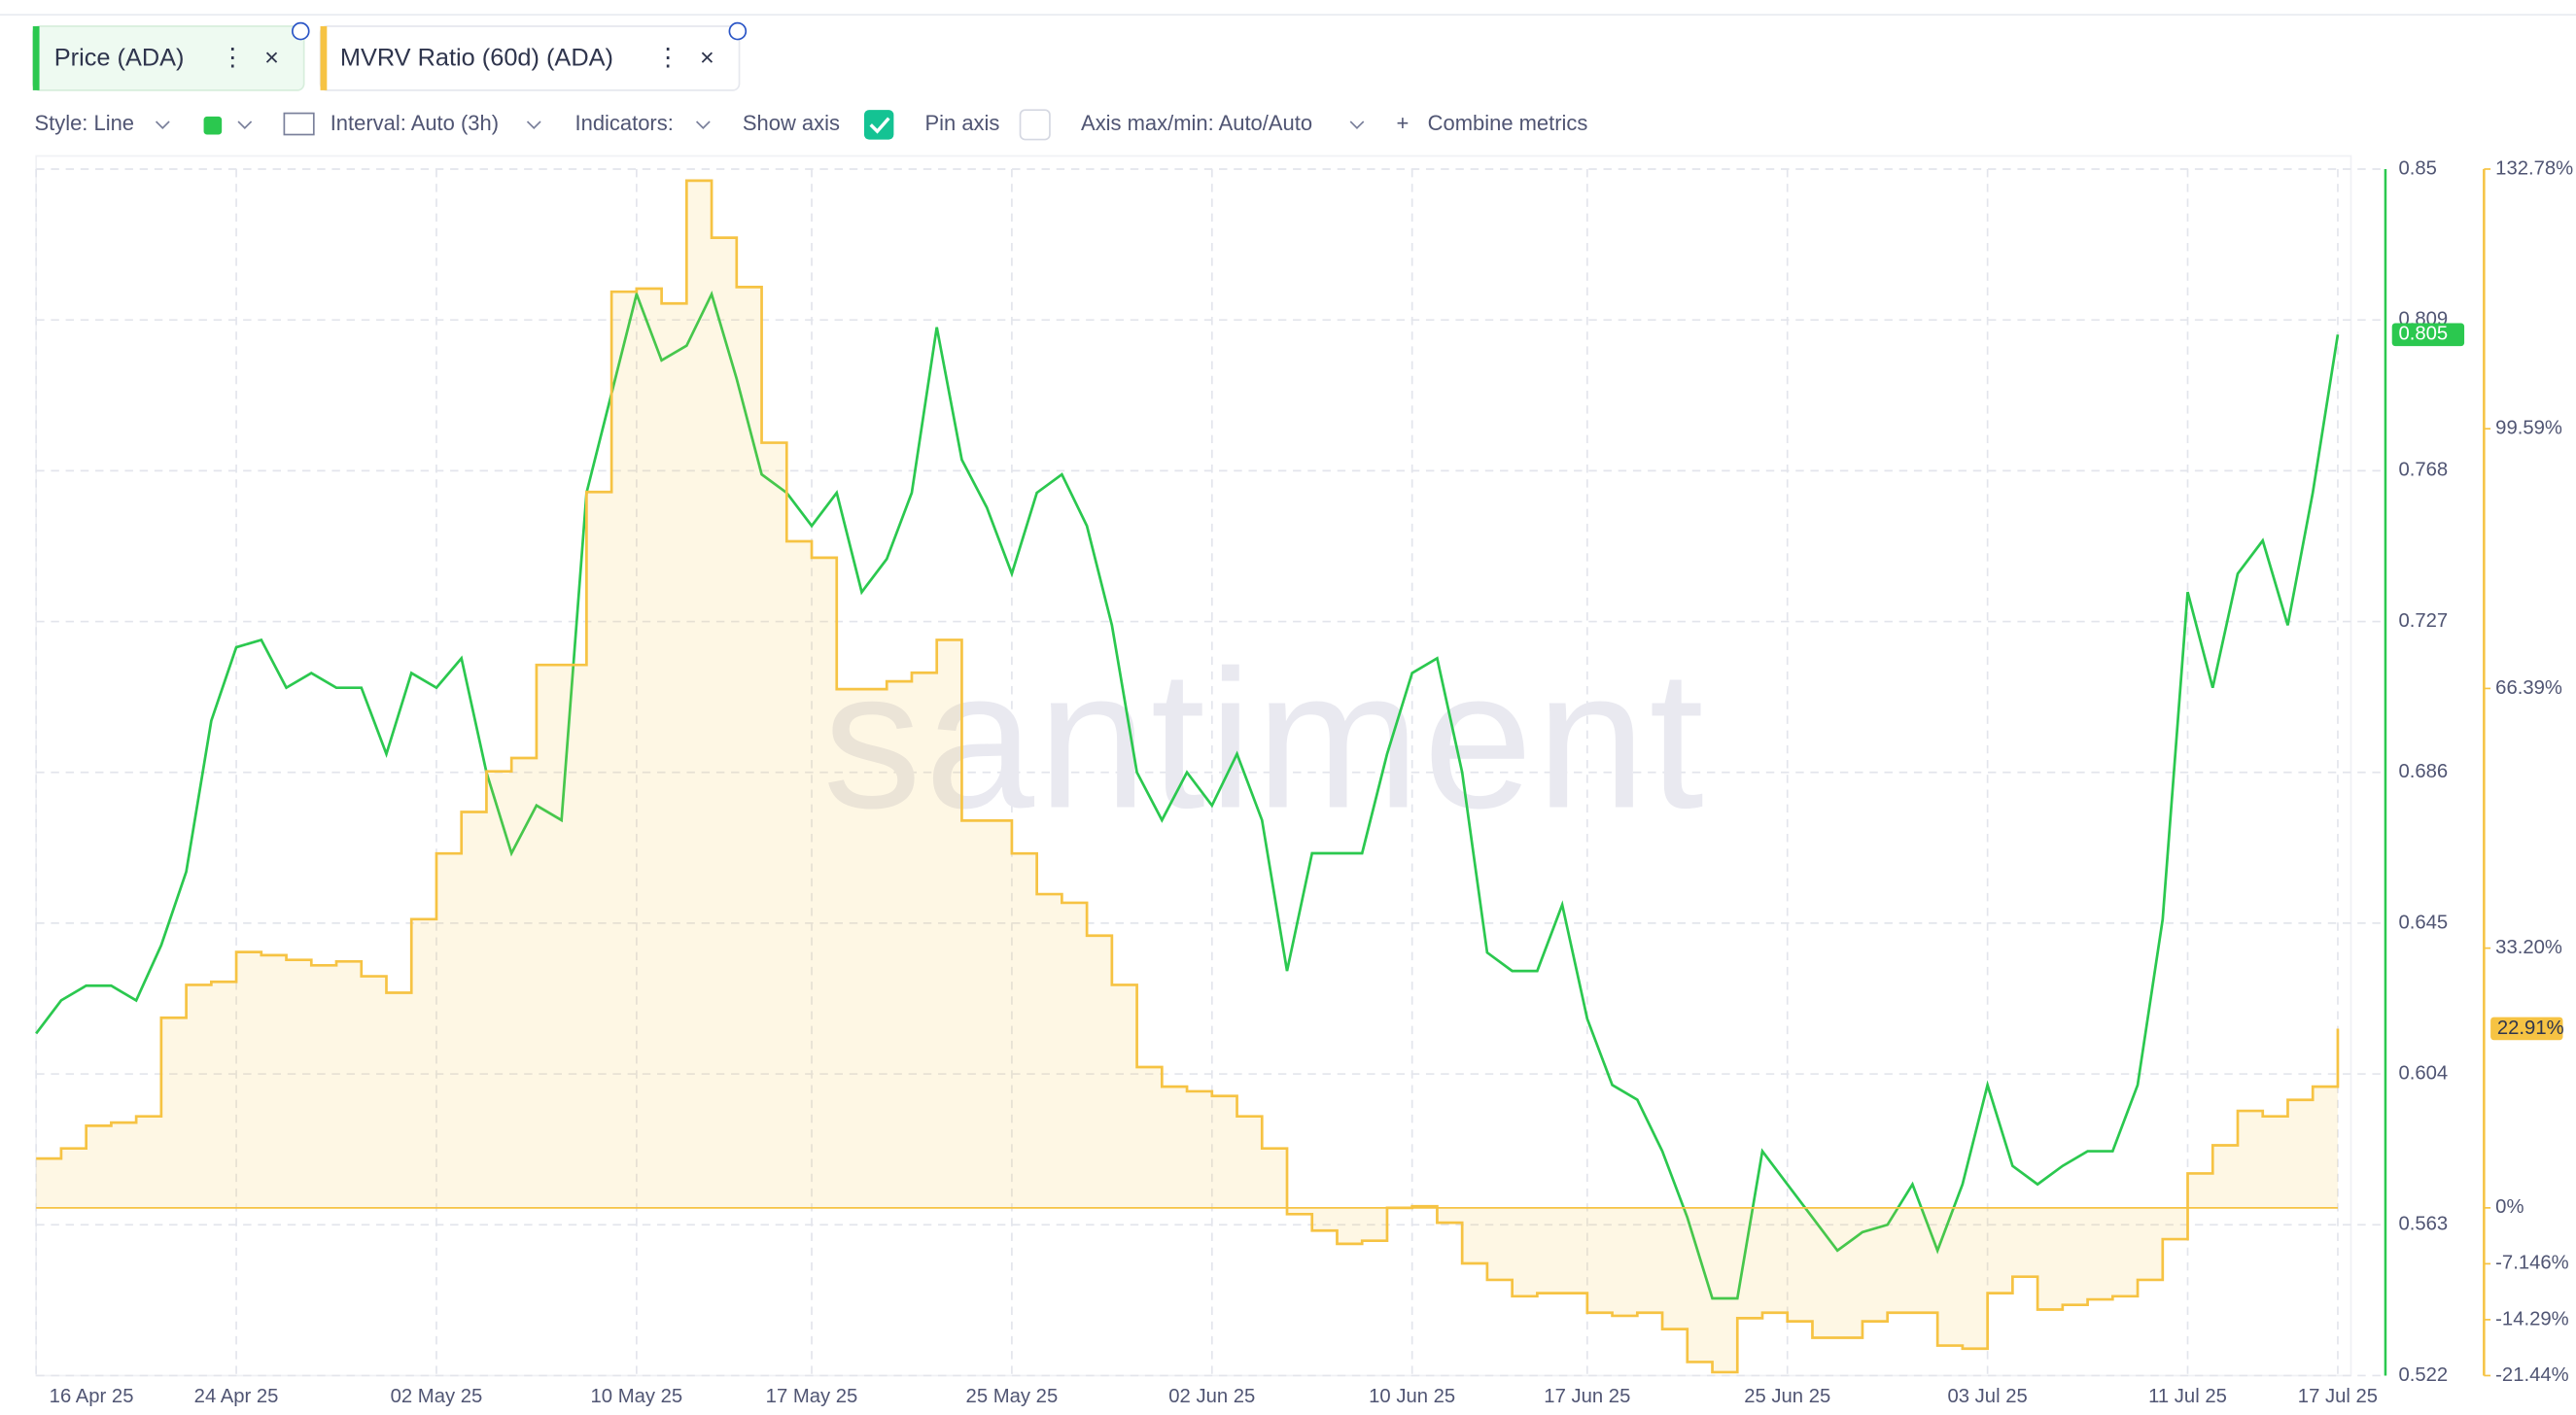 Image resolution: width=2576 pixels, height=1415 pixels. I want to click on combine-metrics: Combine metrics, so click(1508, 123).